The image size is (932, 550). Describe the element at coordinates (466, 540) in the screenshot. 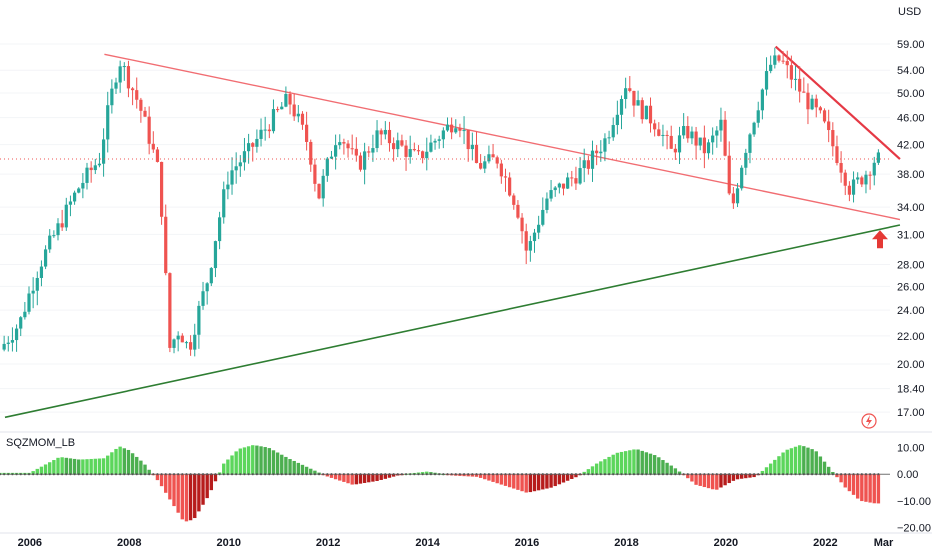

I see `time-axis: 2006 2008 2010 2012 2014 2016 2018 2020 2022 Mar` at that location.